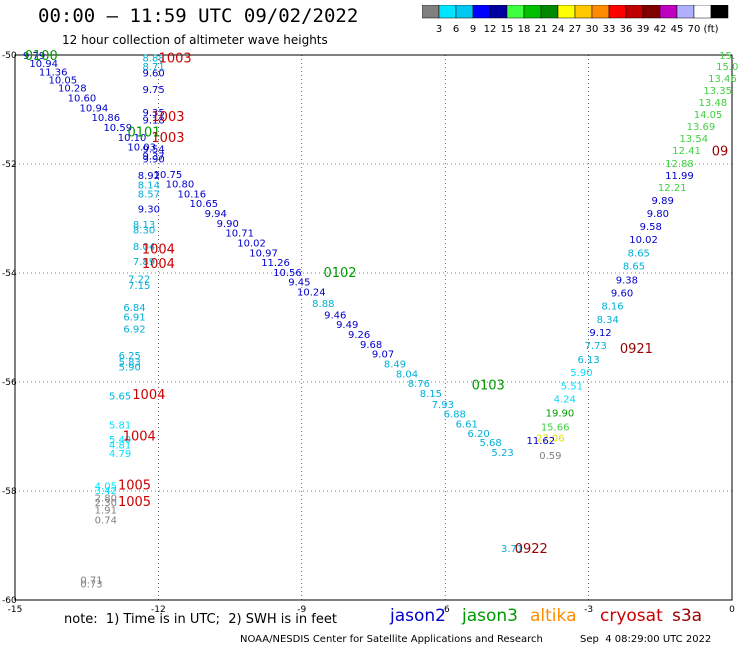 The image size is (740, 650). I want to click on wave-height-point: 4.05, so click(106, 487).